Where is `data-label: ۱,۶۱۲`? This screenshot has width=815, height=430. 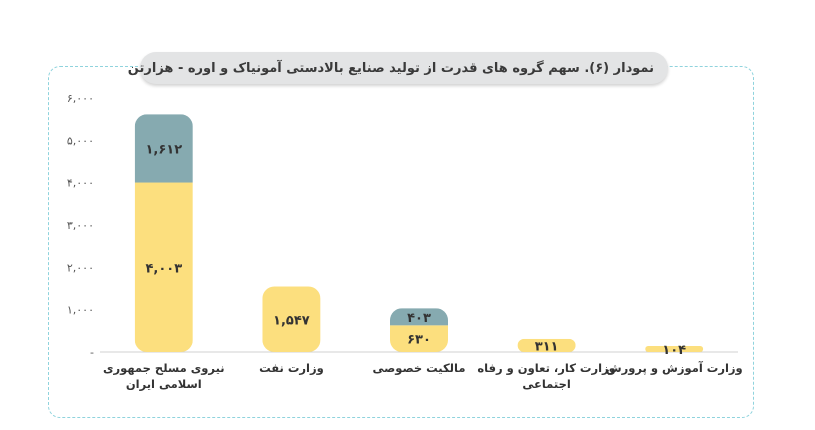
data-label: ۱,۶۱۲ is located at coordinates (163, 149).